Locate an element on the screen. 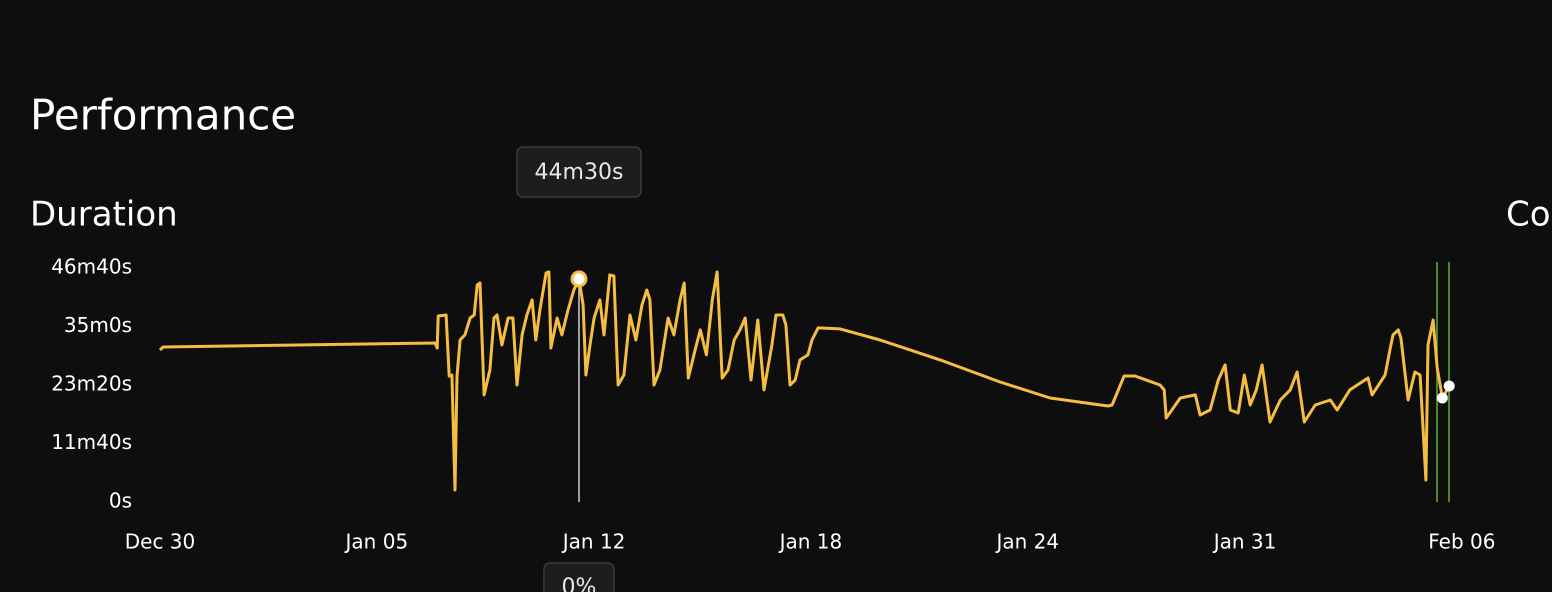  tooltip-label: 44m30s is located at coordinates (579, 172).